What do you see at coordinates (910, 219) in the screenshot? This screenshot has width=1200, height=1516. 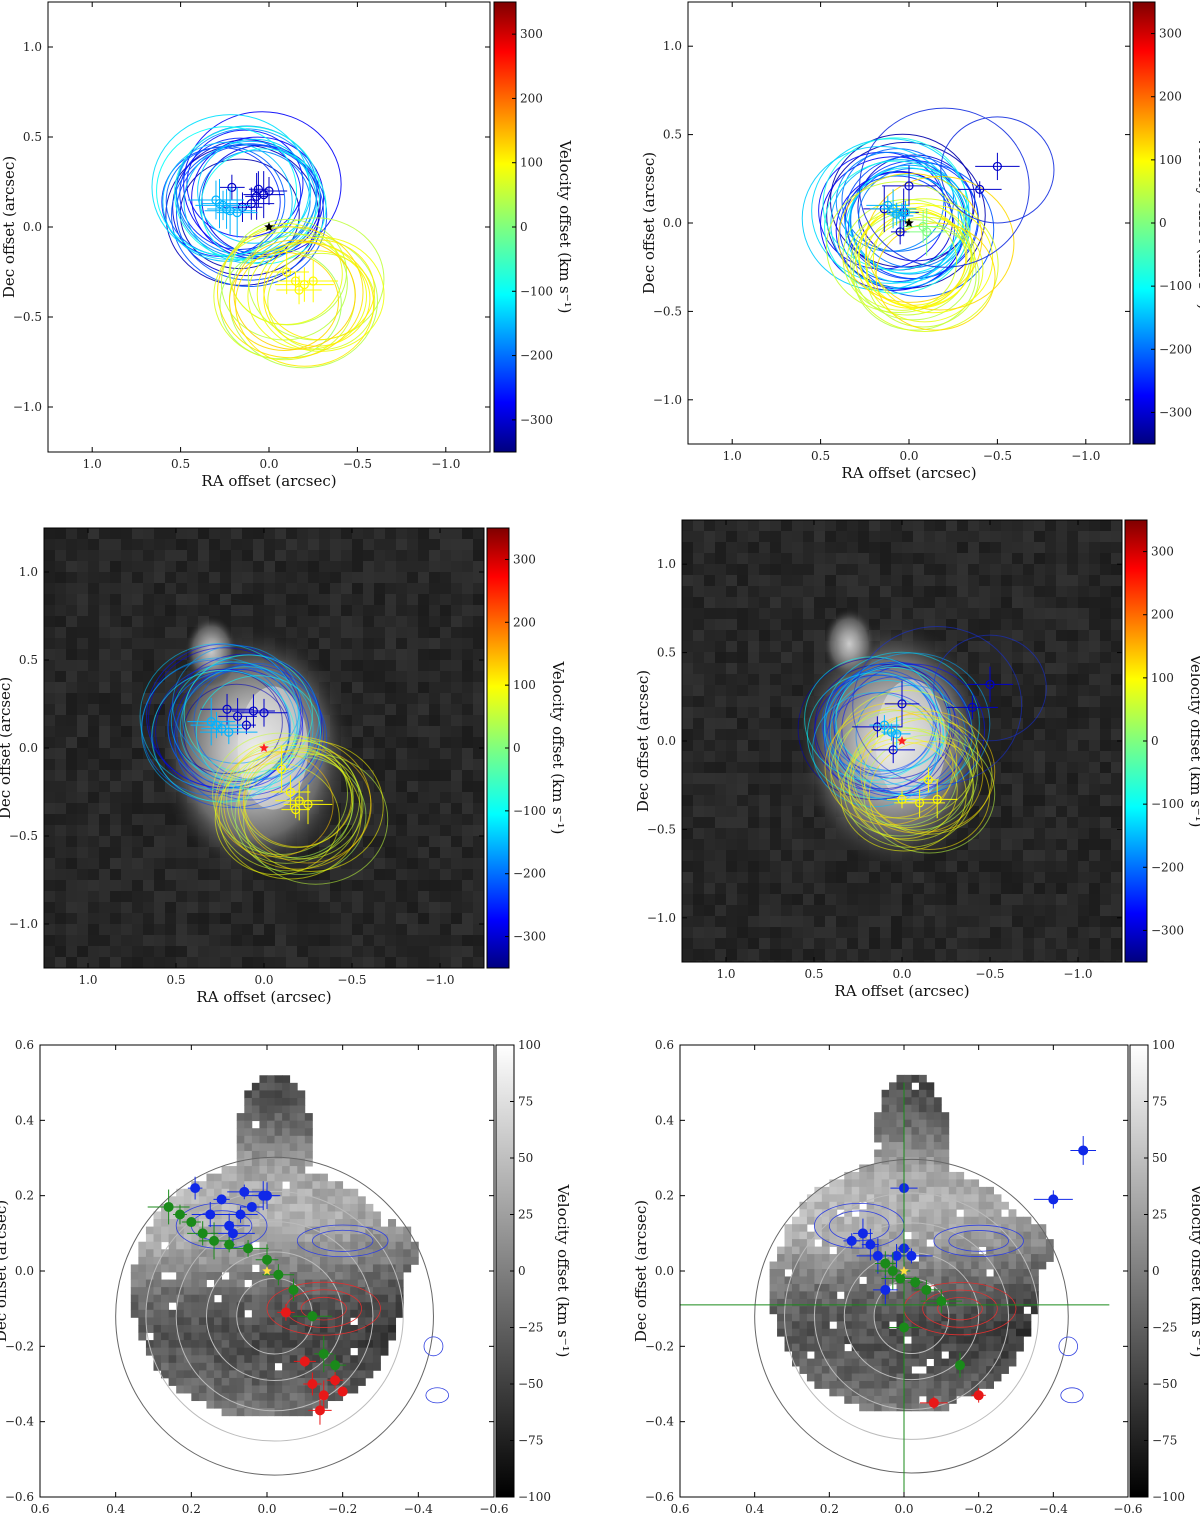 I see `velocity-ellipse` at bounding box center [910, 219].